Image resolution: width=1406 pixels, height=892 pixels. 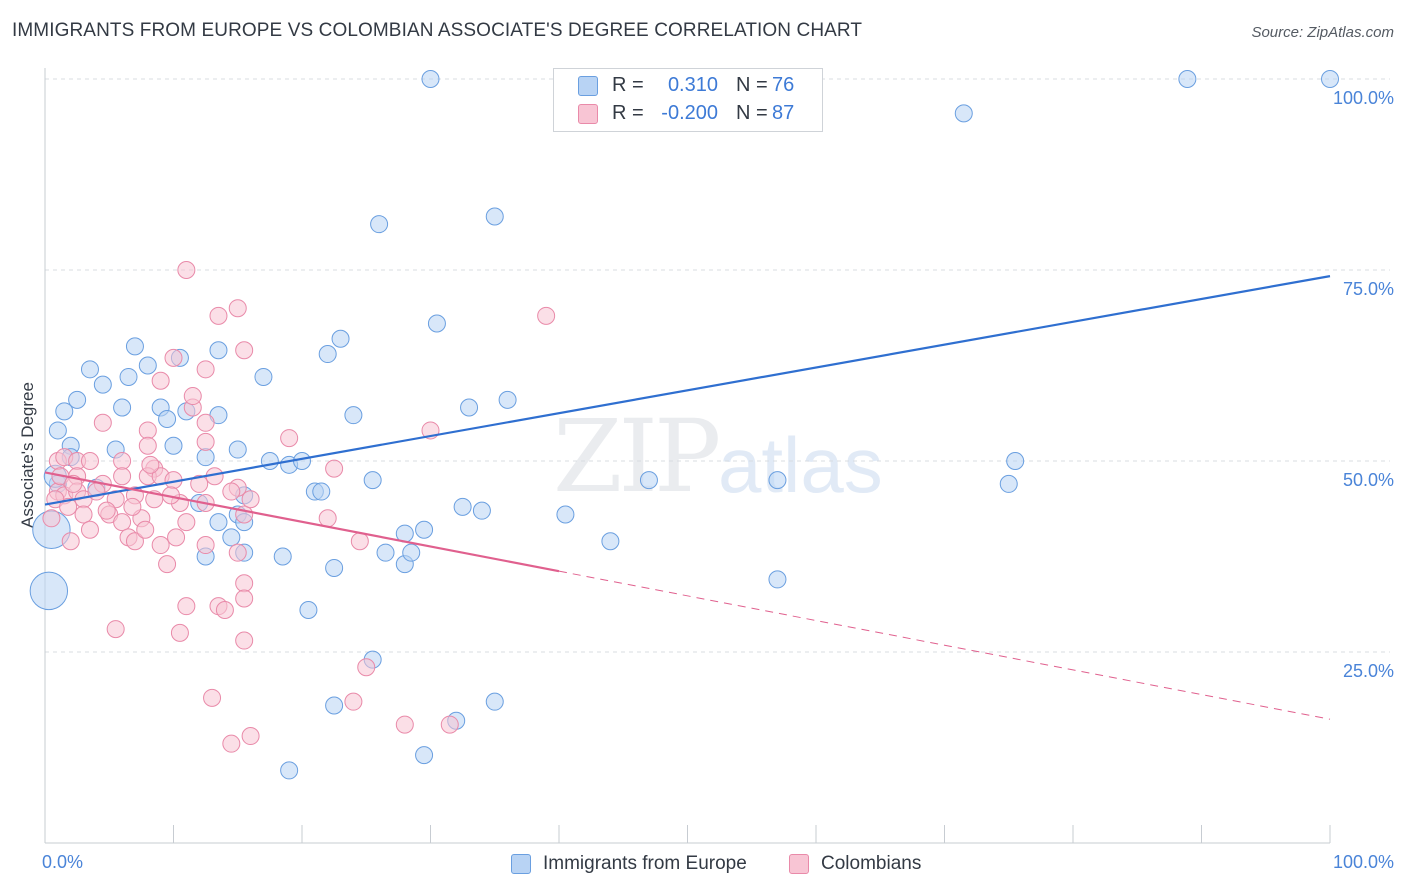 What do you see at coordinates (1368, 480) in the screenshot?
I see `y-tick-label-50: 50.0%` at bounding box center [1368, 480].